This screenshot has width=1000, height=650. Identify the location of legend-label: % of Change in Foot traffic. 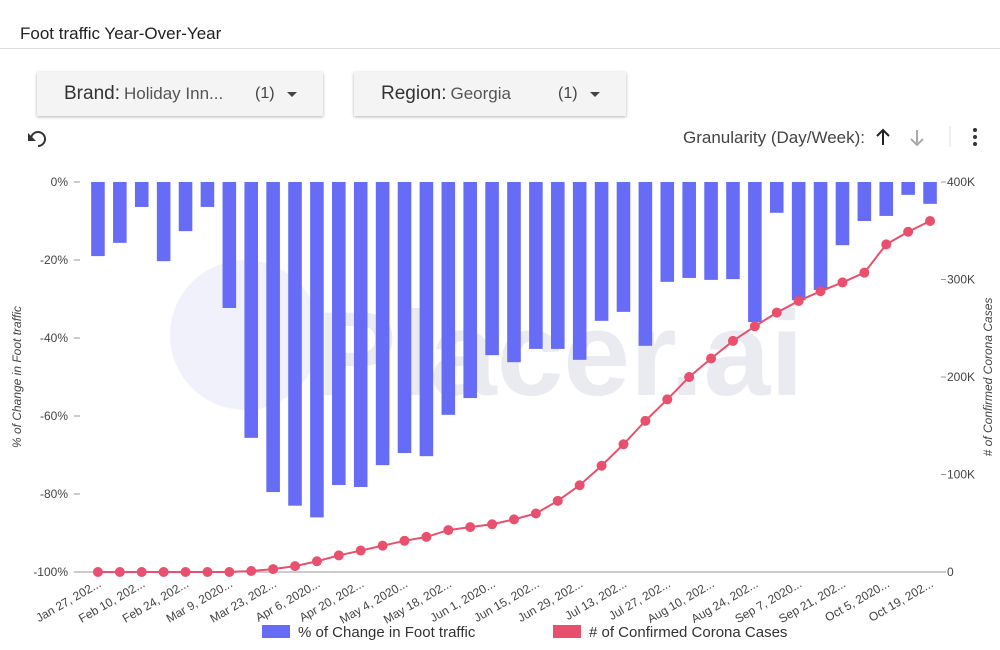
(387, 632).